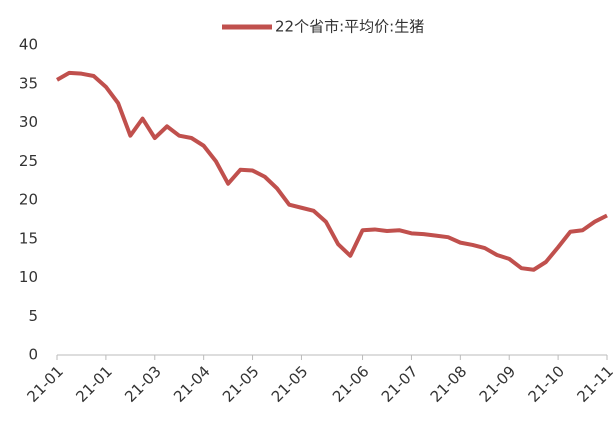  What do you see at coordinates (547, 384) in the screenshot?
I see `x-tick-label: 21-10` at bounding box center [547, 384].